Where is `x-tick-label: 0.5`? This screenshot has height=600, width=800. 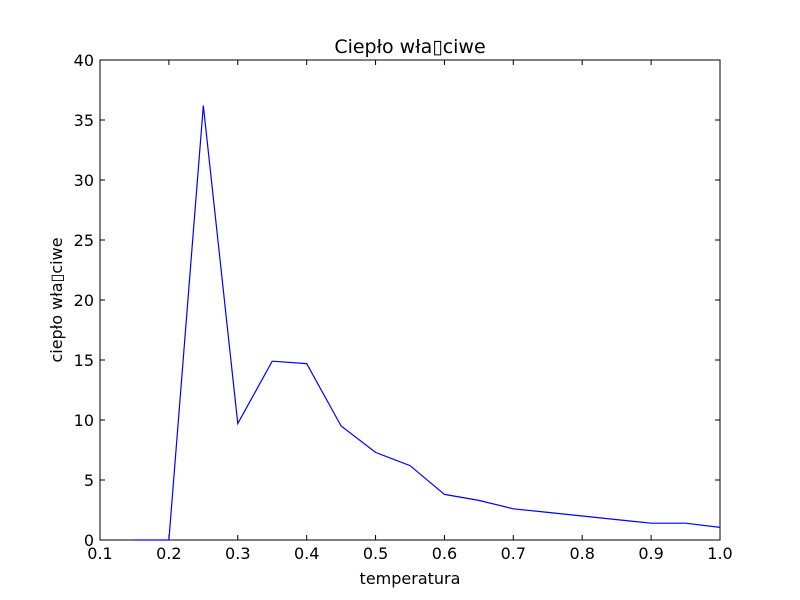
x-tick-label: 0.5 is located at coordinates (375, 553).